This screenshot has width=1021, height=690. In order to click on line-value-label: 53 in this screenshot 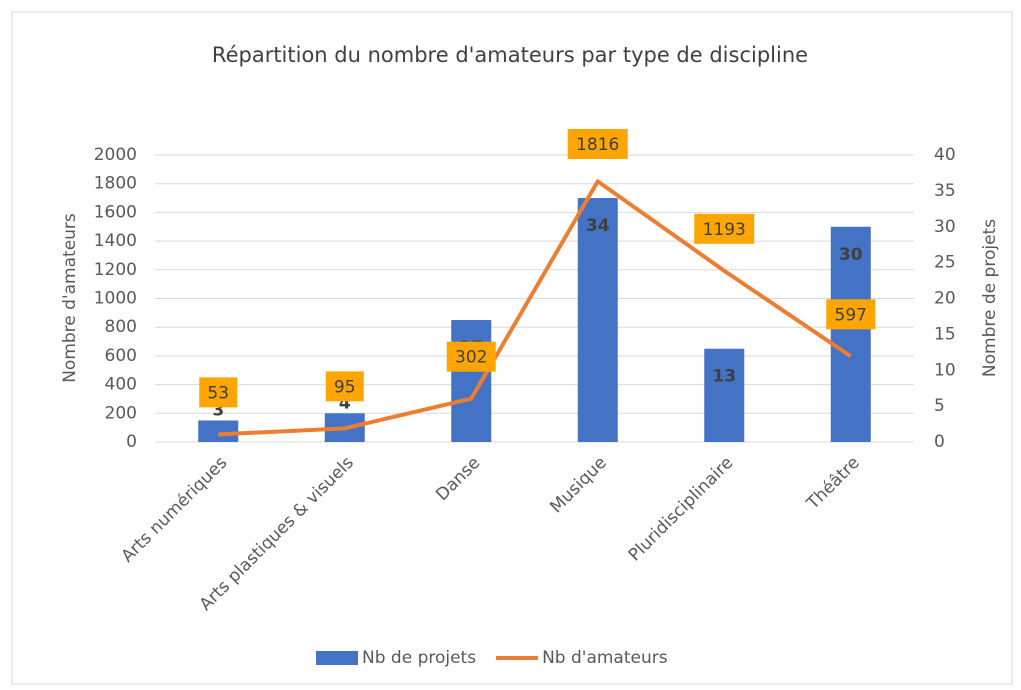, I will do `click(218, 393)`.